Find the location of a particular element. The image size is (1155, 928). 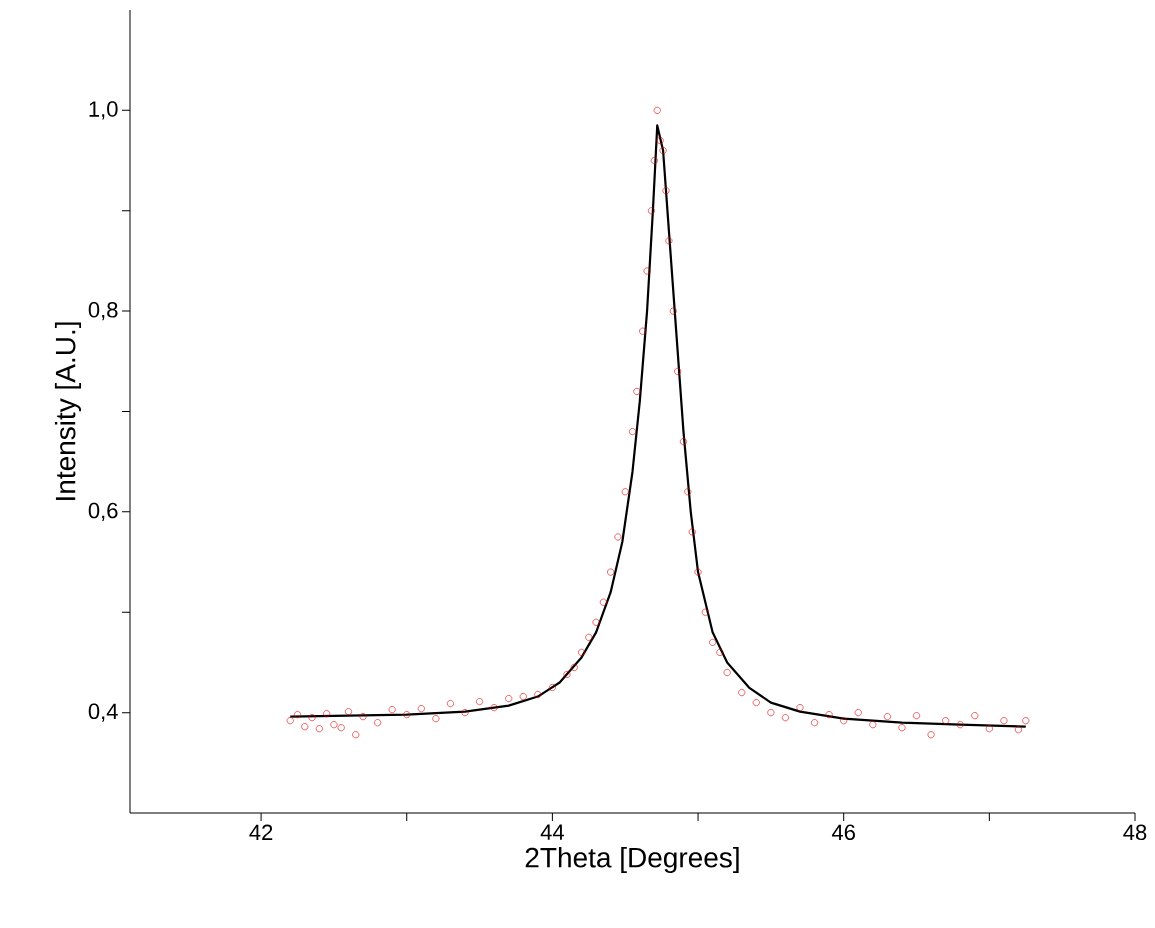

x-tick-label: 44 is located at coordinates (552, 832).